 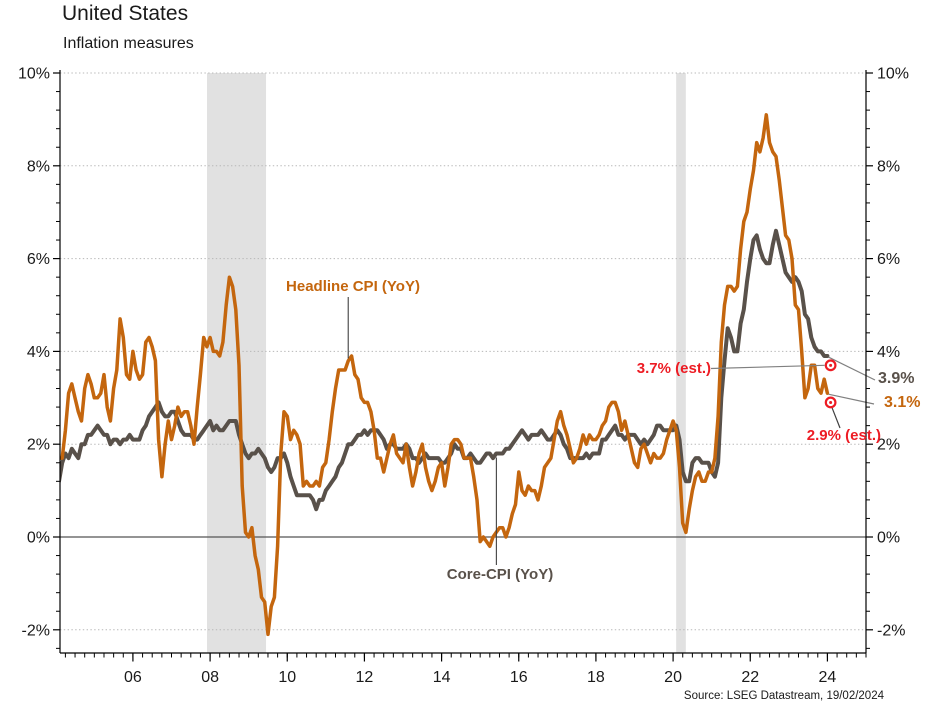 I want to click on x-axis-label: 18, so click(x=596, y=677).